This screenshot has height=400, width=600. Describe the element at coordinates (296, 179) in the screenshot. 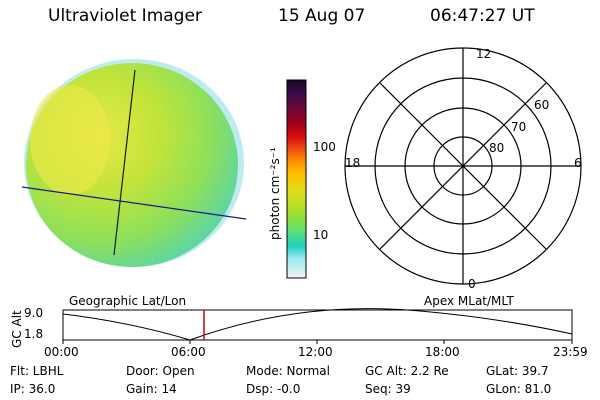

I see `colorbar` at that location.